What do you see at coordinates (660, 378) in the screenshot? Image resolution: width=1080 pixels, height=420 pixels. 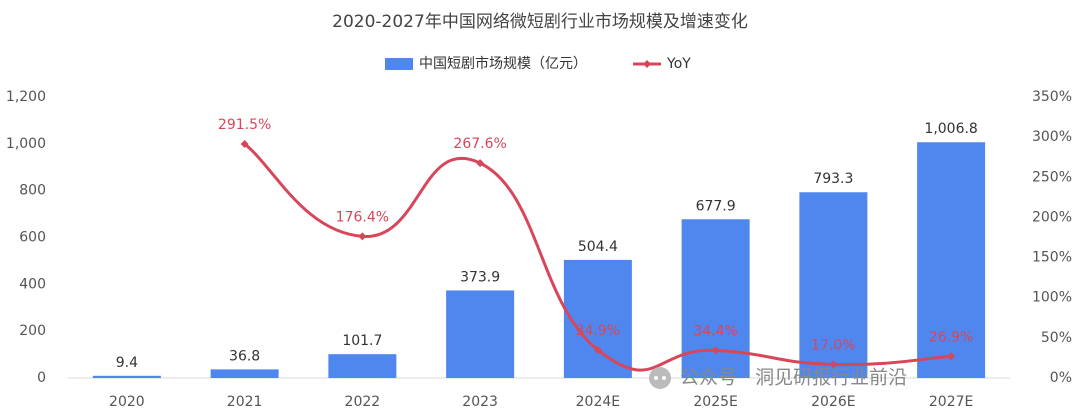 I see `watermark-icon` at bounding box center [660, 378].